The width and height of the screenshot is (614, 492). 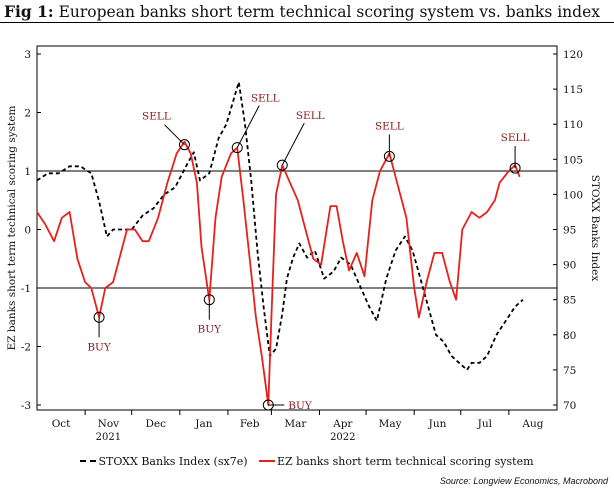 I want to click on y-right-tick-label: 85, so click(x=569, y=301).